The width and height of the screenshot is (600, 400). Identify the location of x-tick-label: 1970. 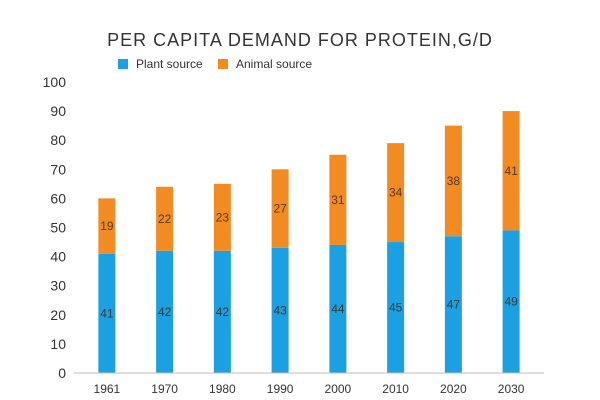
(164, 389).